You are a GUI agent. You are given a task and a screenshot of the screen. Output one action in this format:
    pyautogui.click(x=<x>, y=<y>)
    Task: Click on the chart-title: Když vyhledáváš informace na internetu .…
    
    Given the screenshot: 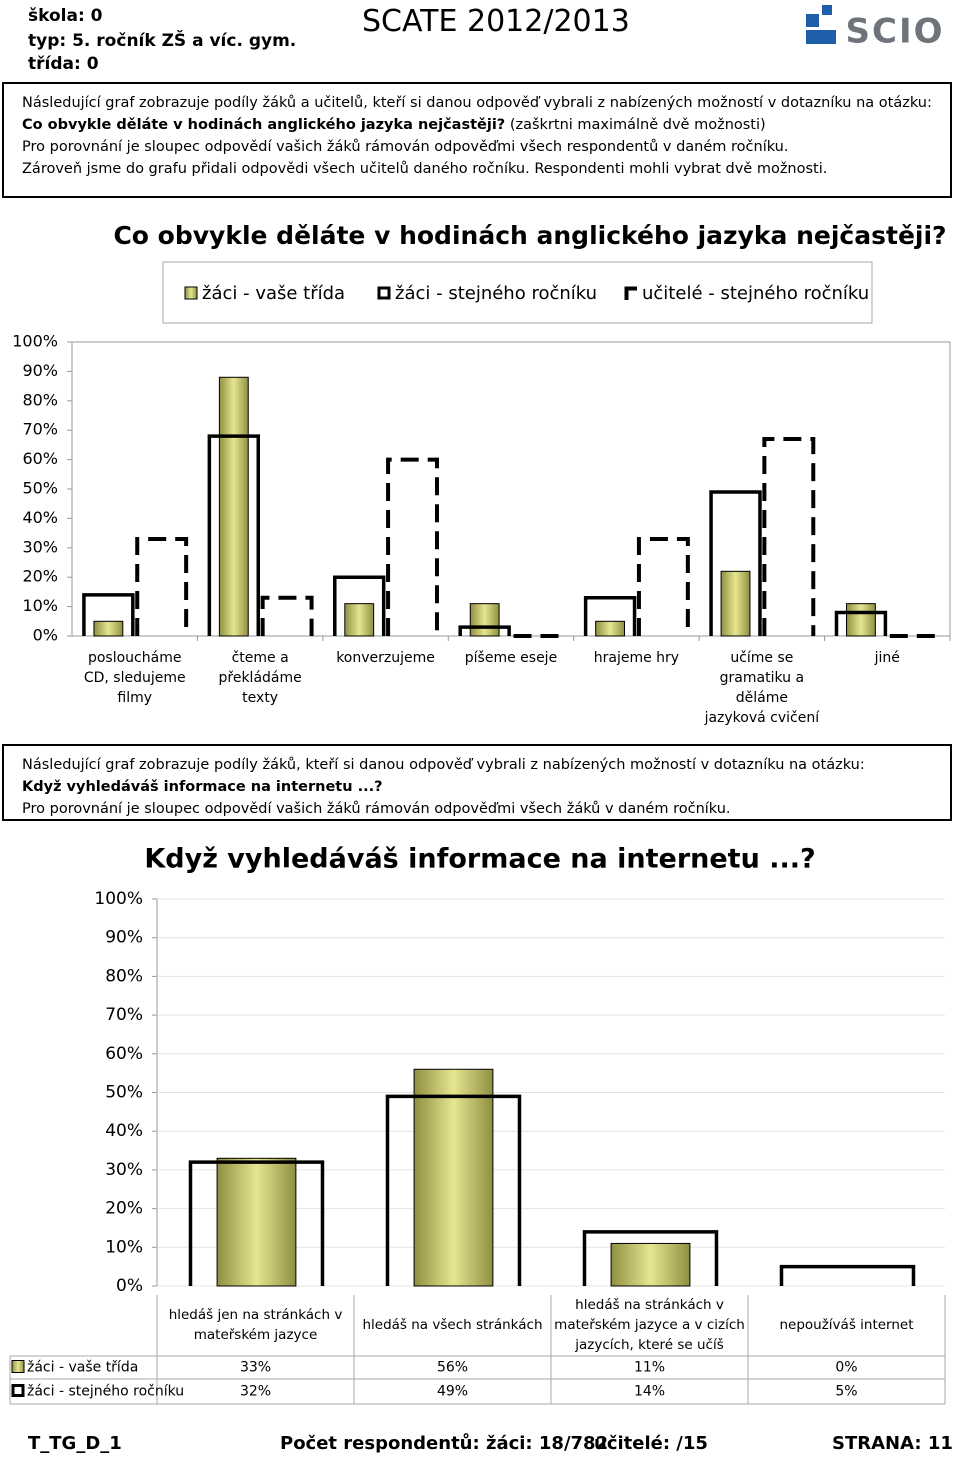 What is the action you would take?
    pyautogui.click(x=479, y=859)
    